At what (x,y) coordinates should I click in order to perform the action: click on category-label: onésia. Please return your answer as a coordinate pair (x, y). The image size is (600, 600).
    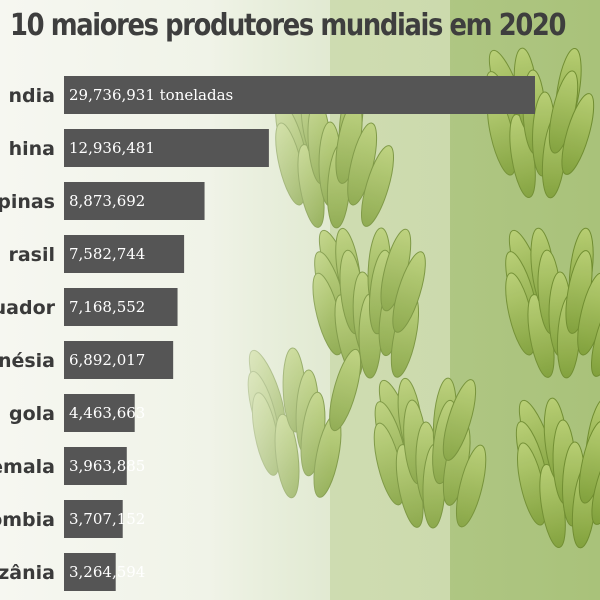
    Looking at the image, I should click on (27, 361).